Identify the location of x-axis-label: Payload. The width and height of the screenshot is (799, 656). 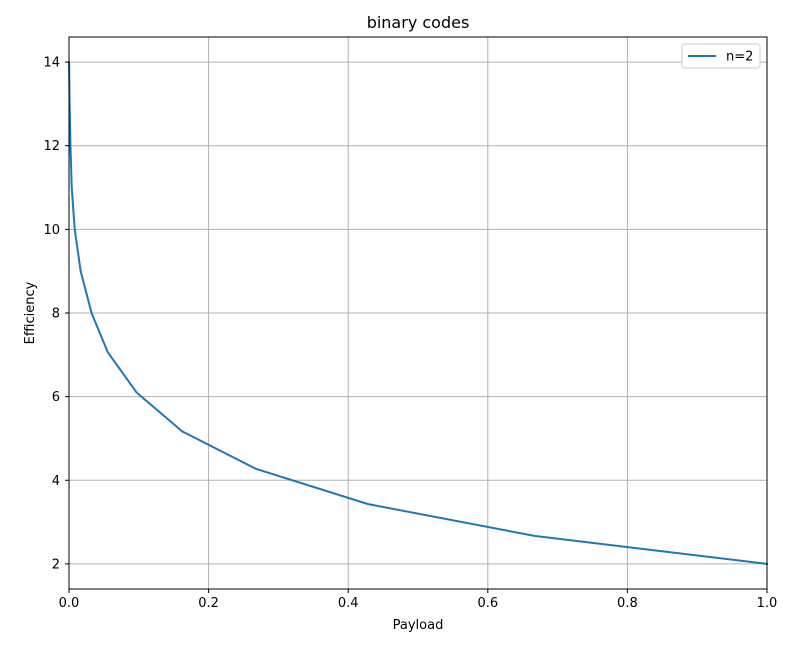
(418, 625).